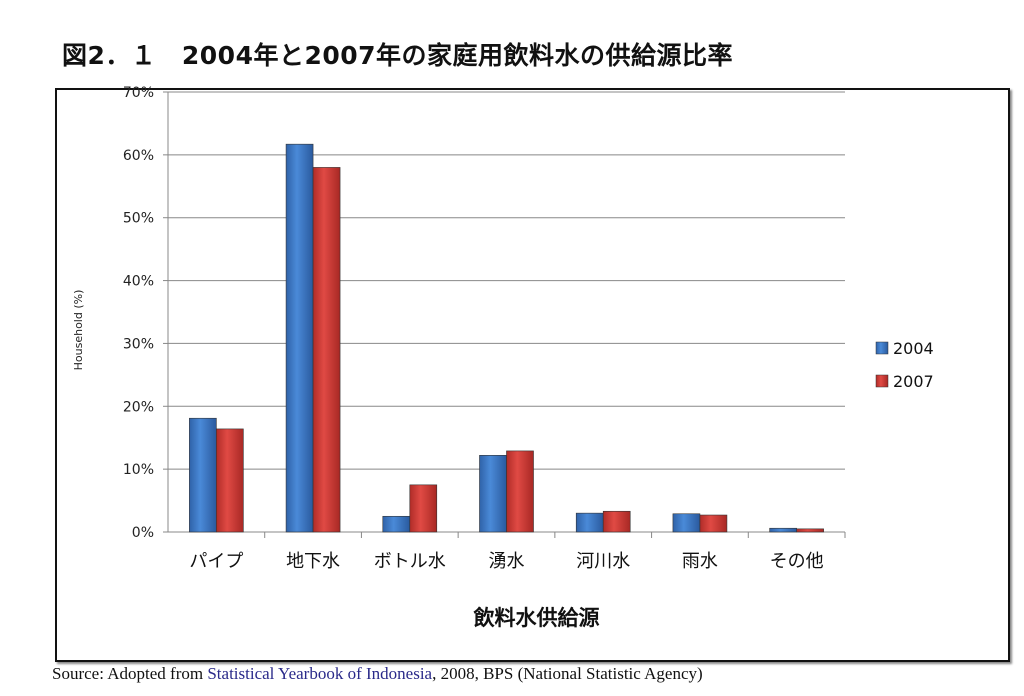  I want to click on x-tick-label: その他, so click(797, 561).